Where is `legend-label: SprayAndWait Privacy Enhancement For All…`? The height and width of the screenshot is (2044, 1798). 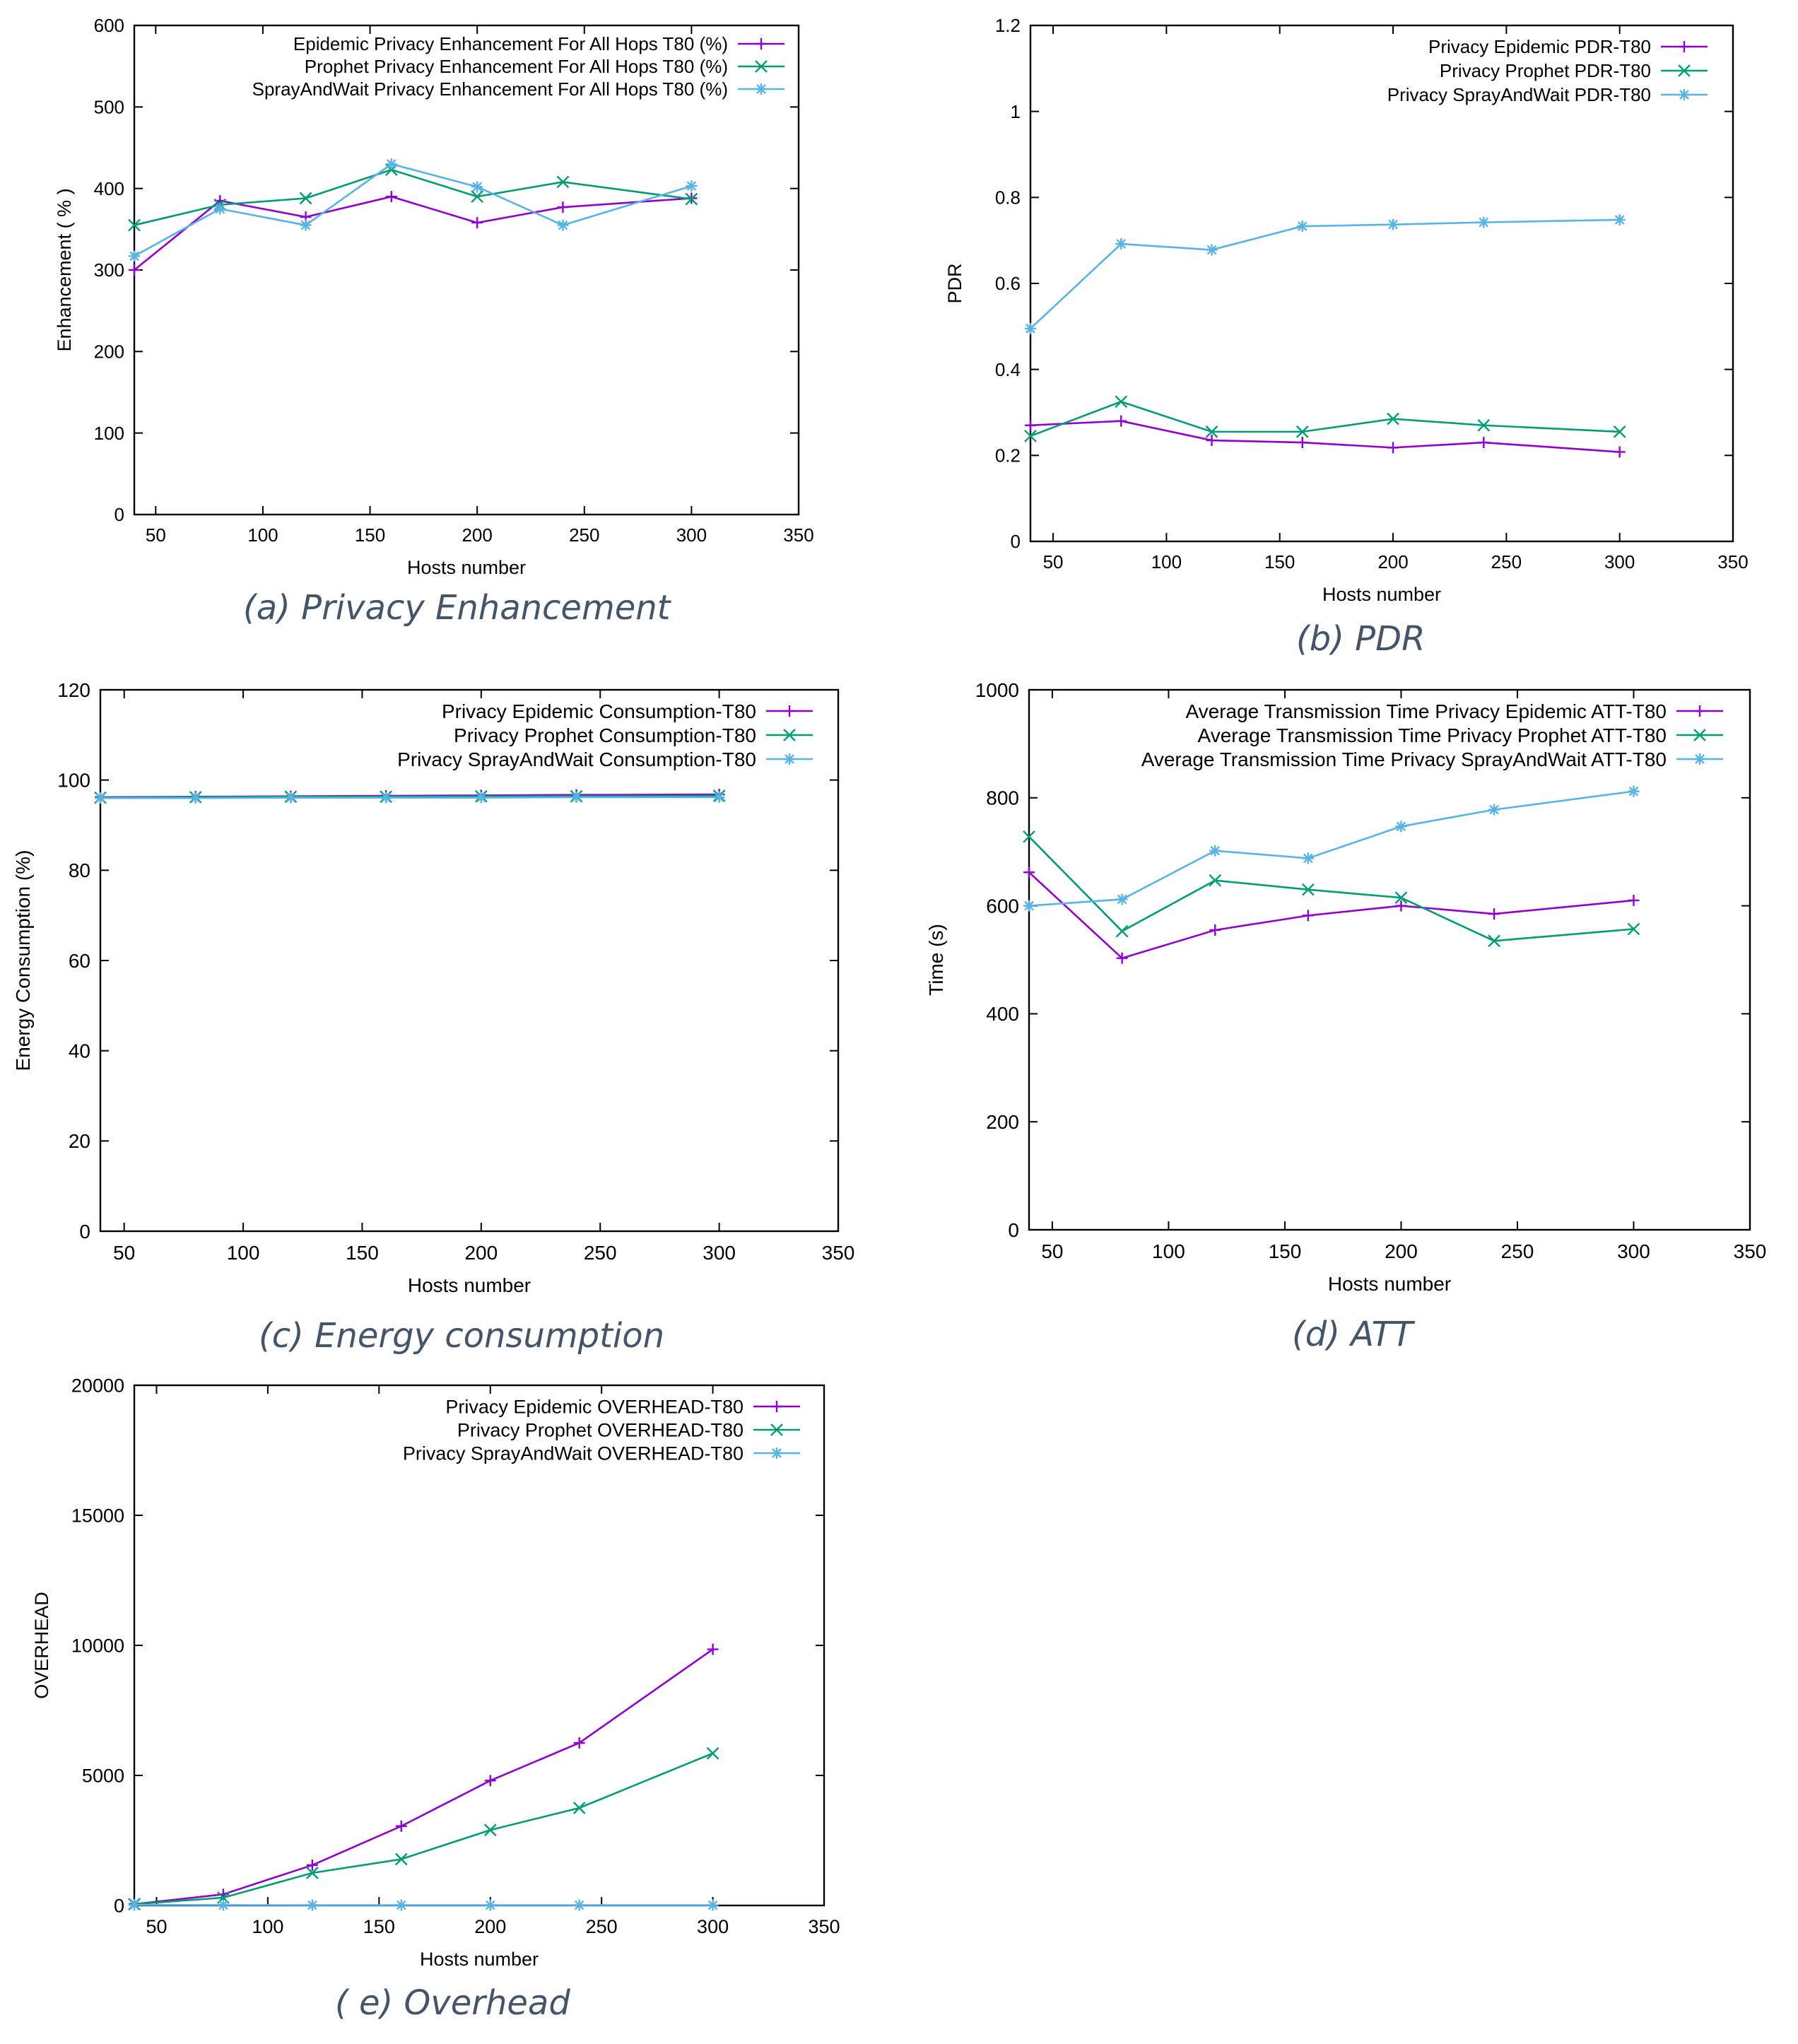
legend-label: SprayAndWait Privacy Enhancement For All… is located at coordinates (490, 89).